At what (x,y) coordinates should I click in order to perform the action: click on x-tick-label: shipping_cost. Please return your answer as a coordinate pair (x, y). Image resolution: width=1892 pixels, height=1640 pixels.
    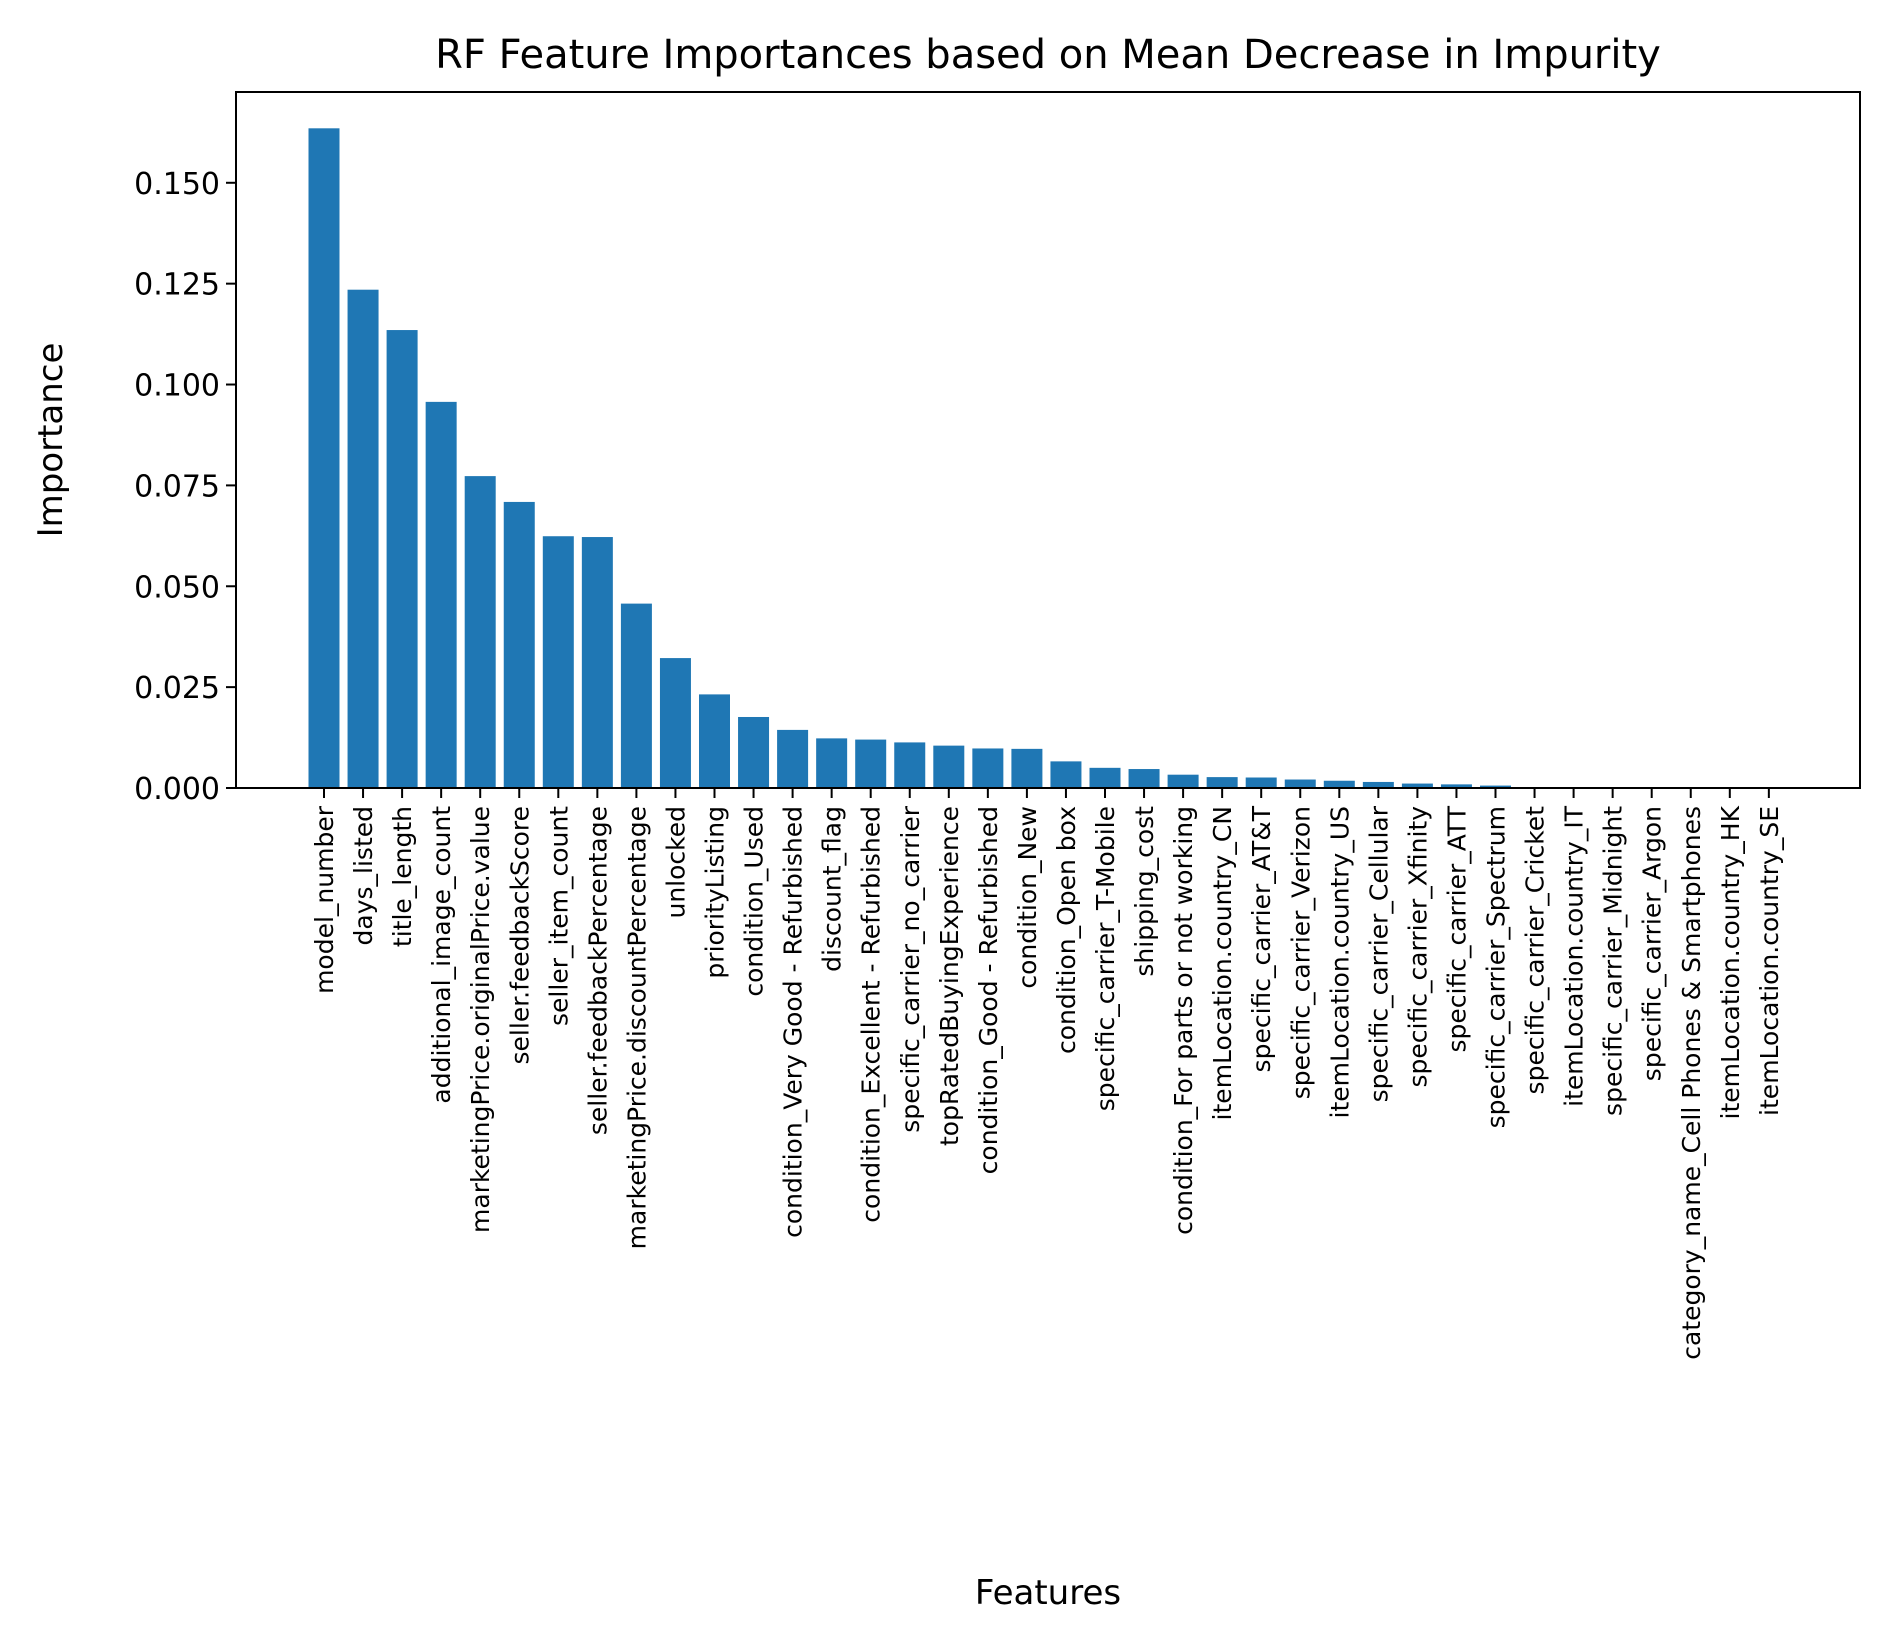
    Looking at the image, I should click on (1144, 891).